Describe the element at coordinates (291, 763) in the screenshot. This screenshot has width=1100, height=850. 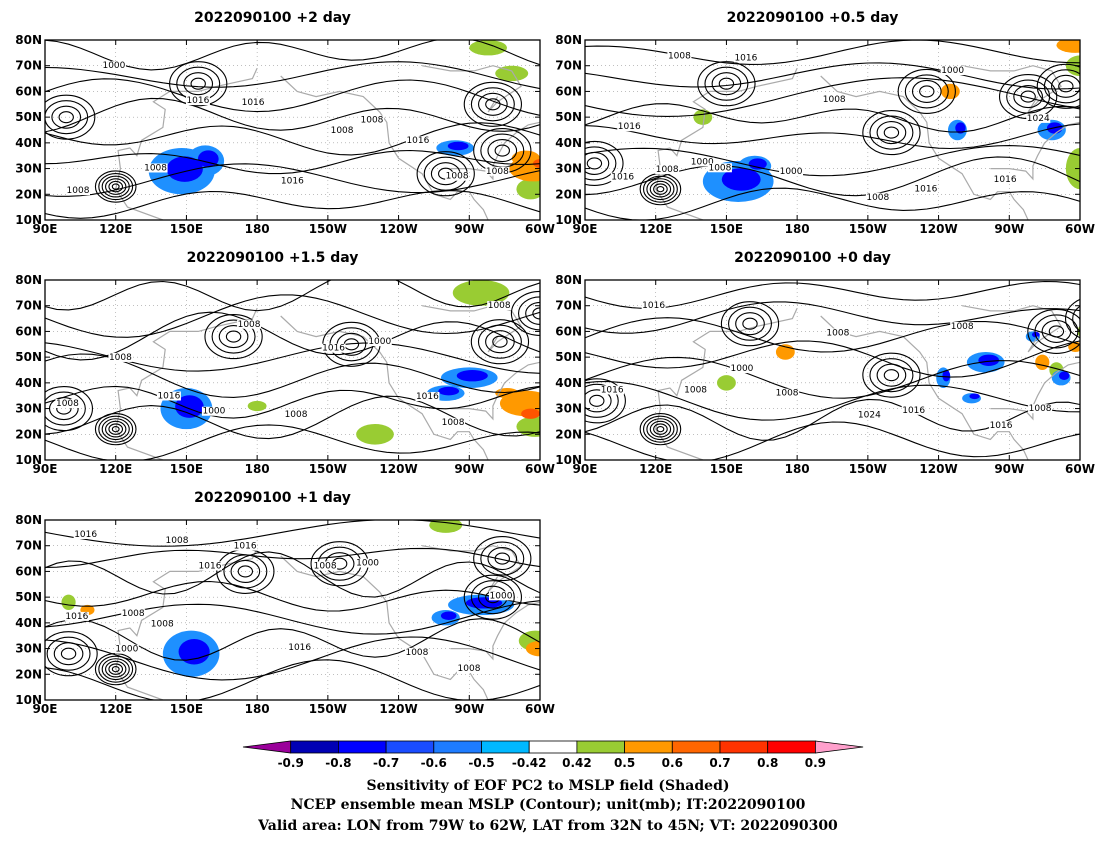
I see `colorbar-label: -0.9` at that location.